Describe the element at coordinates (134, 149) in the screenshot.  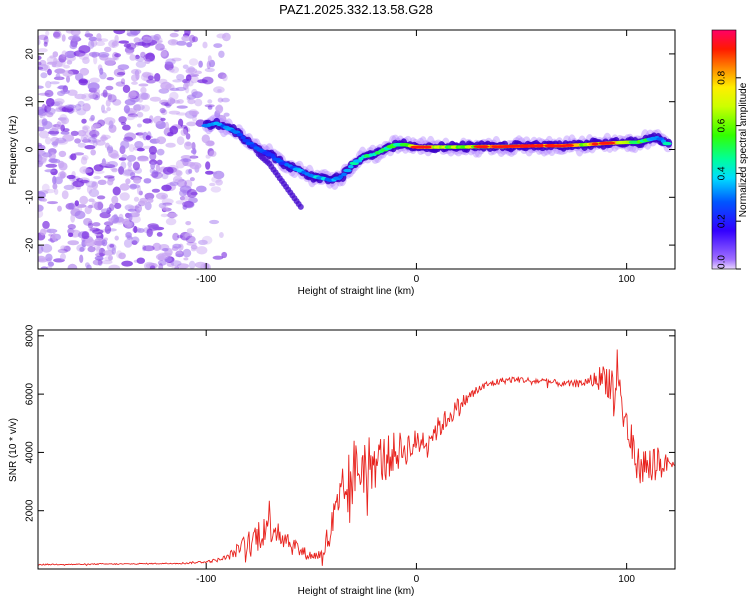
I see `spectrogram-noise` at that location.